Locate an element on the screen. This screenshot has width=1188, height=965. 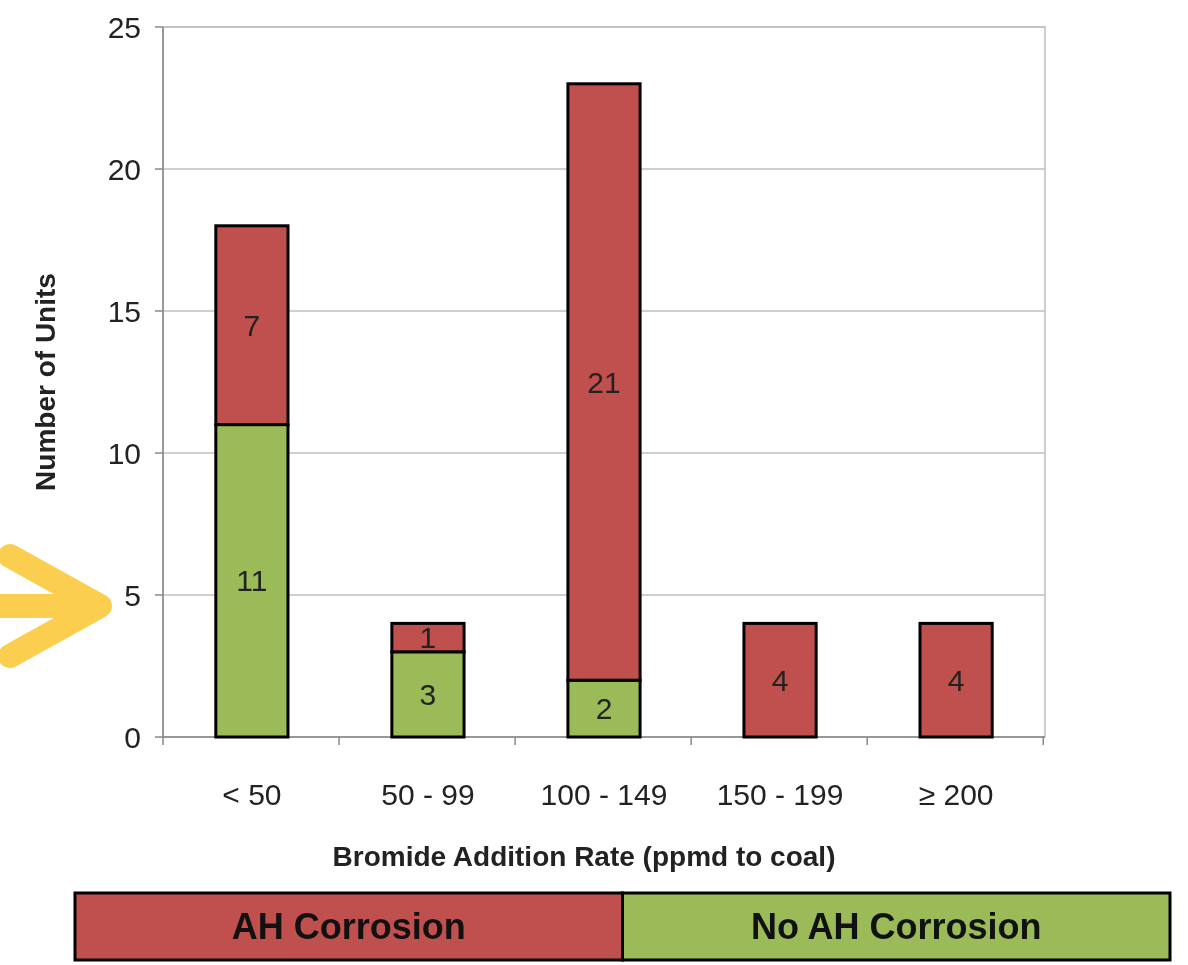
data-label: 2 is located at coordinates (604, 709).